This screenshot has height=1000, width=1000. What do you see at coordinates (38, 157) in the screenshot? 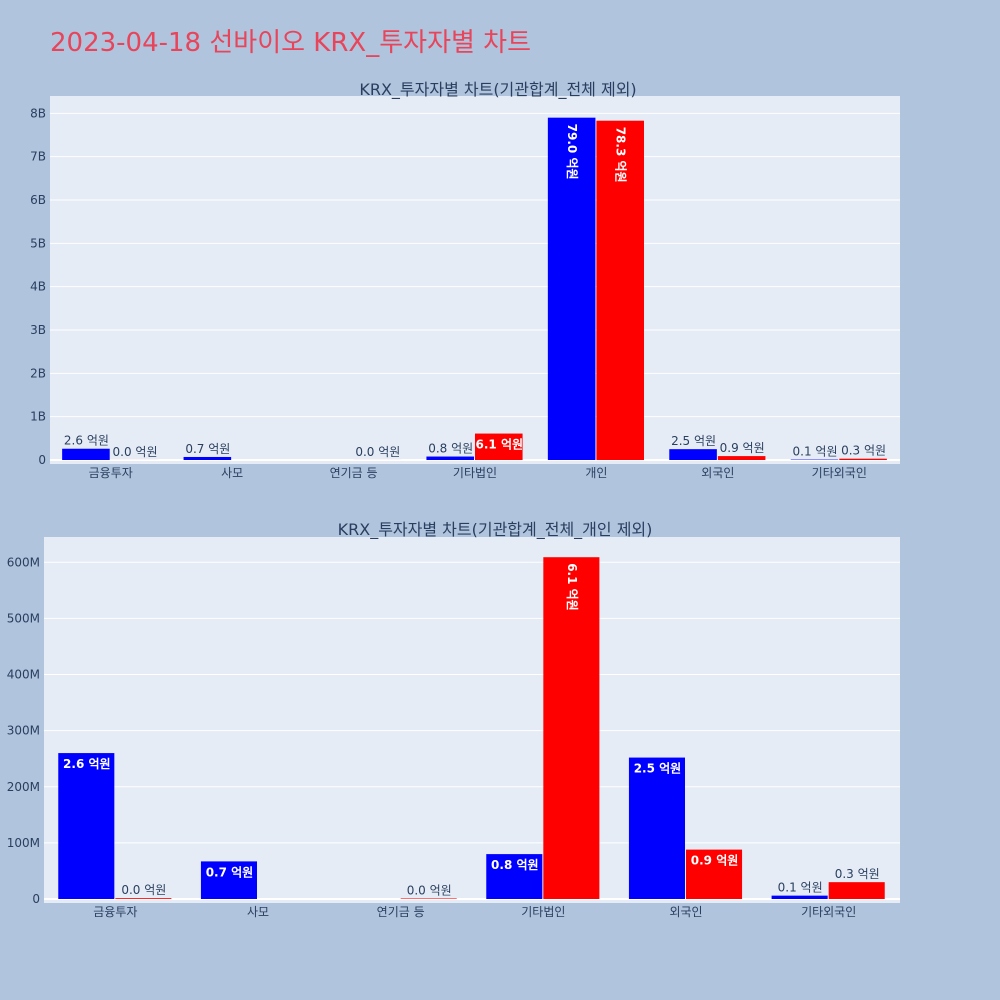
I see `y-tick-label: 7B` at bounding box center [38, 157].